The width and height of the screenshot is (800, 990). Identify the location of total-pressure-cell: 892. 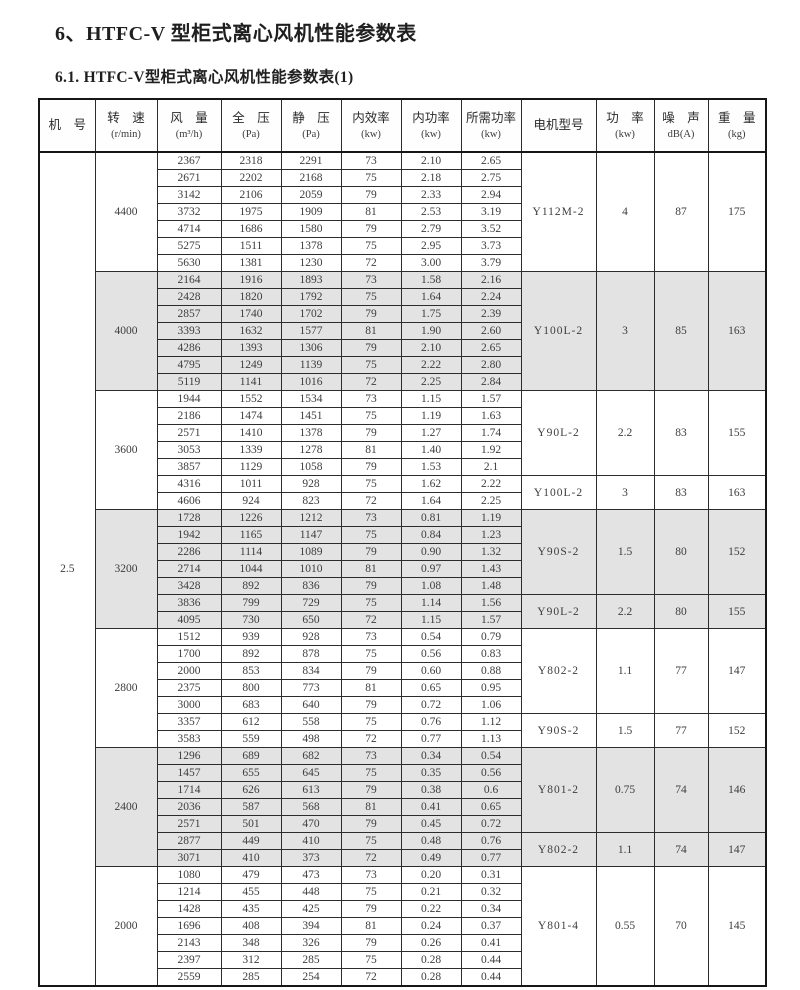
(251, 654).